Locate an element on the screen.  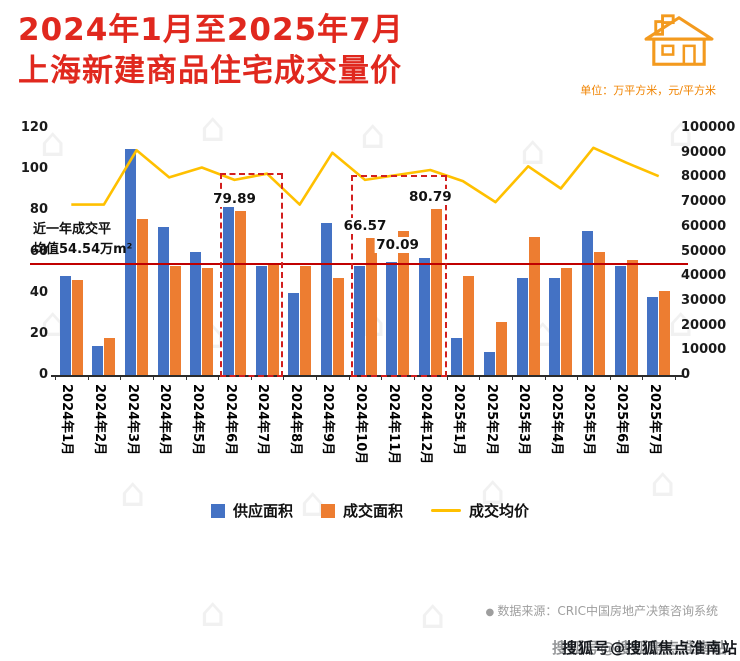
price-line is located at coordinates (365, 176).